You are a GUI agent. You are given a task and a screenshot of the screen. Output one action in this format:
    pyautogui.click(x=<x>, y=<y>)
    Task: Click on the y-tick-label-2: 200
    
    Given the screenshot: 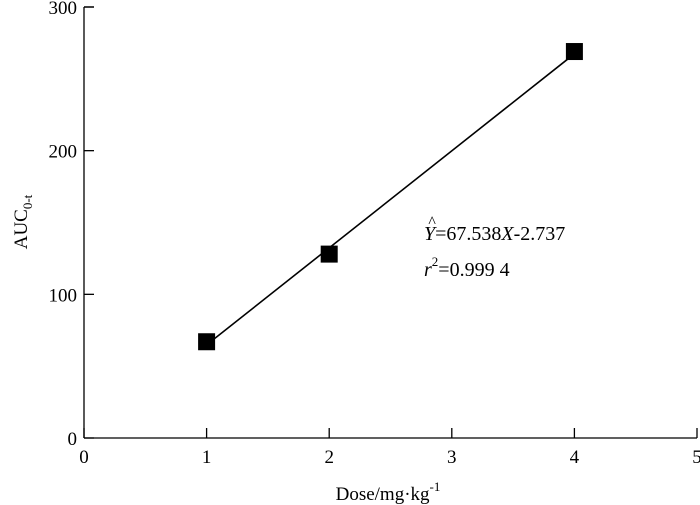 What is the action you would take?
    pyautogui.click(x=63, y=152)
    